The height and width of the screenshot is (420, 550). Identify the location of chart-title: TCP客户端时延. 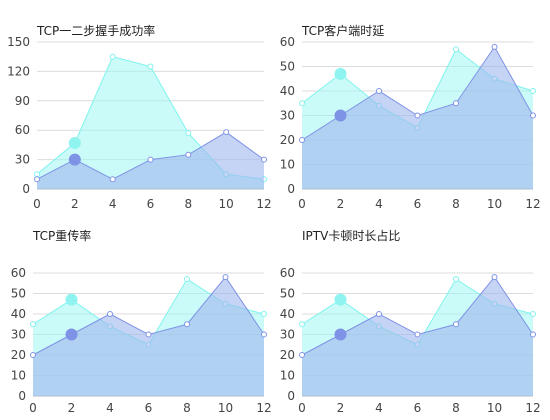
(342, 30).